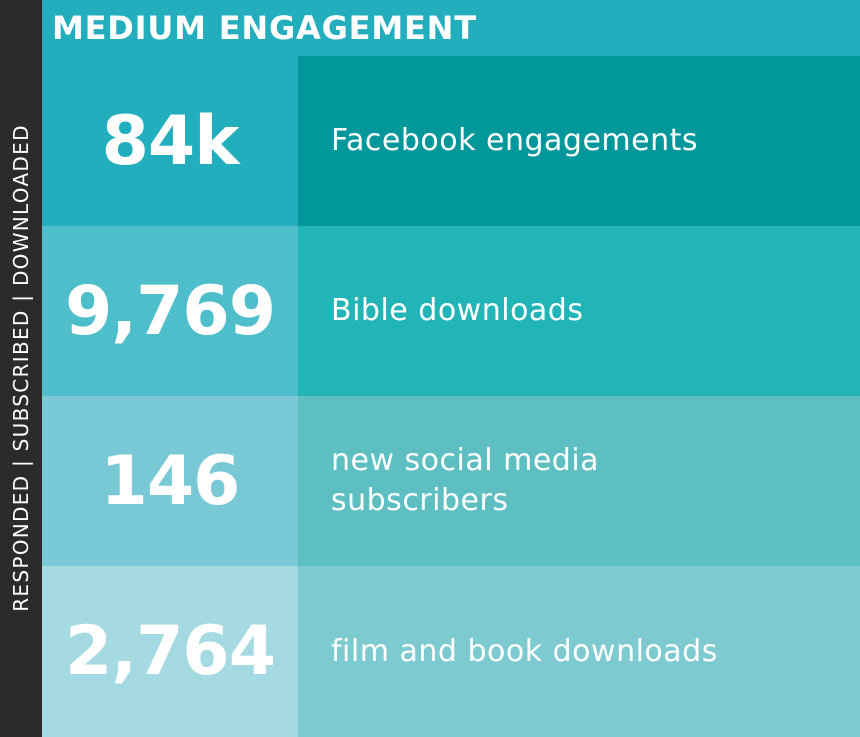 The width and height of the screenshot is (860, 737). Describe the element at coordinates (465, 480) in the screenshot. I see `stat-label: new social media subscribers` at that location.